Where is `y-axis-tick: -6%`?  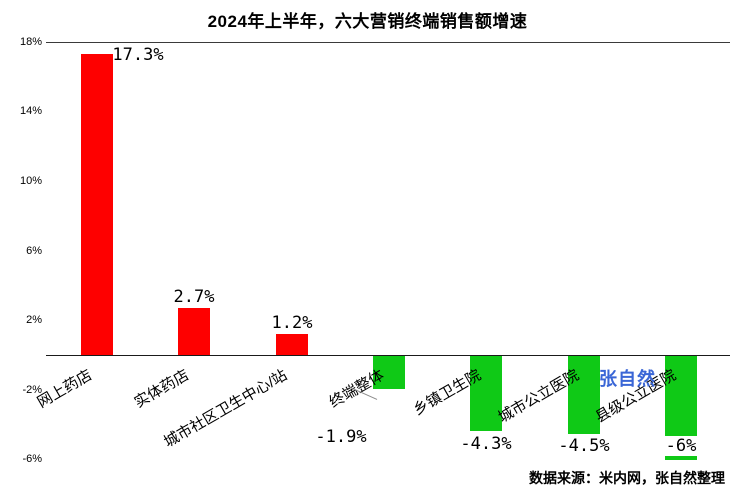 y-axis-tick: -6% is located at coordinates (32, 459).